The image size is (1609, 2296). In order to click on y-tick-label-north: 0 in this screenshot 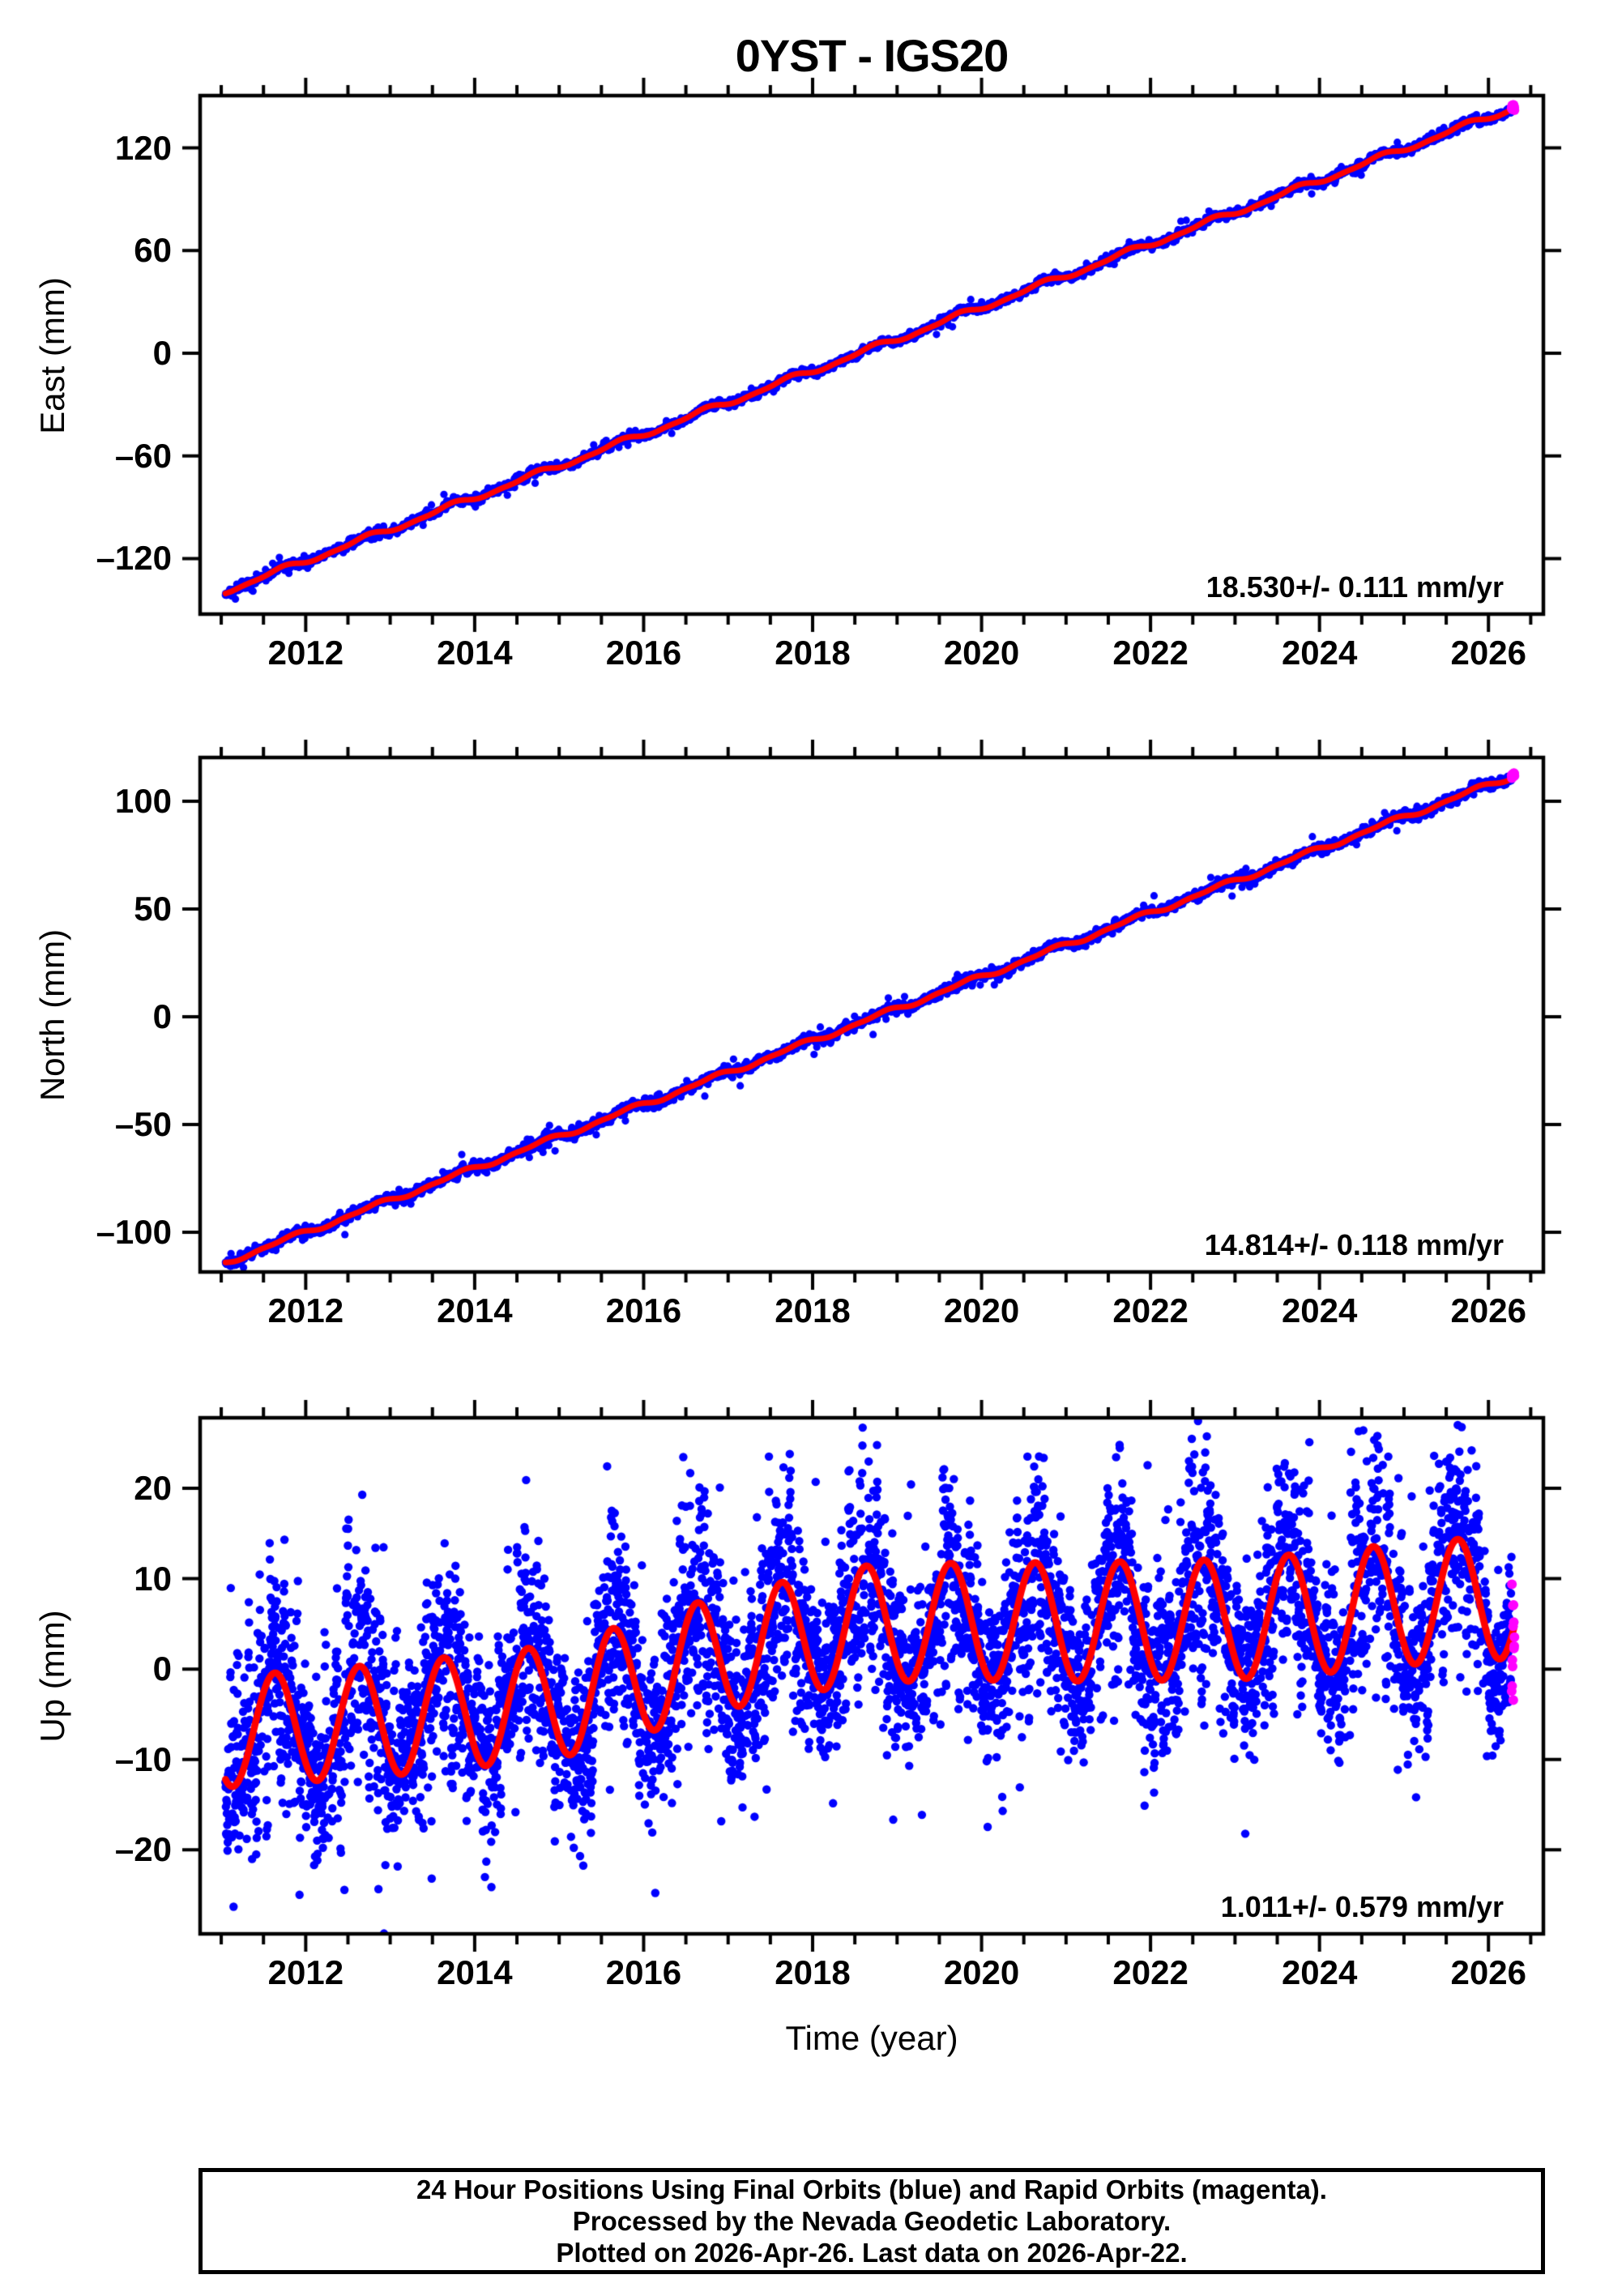, I will do `click(162, 1016)`.